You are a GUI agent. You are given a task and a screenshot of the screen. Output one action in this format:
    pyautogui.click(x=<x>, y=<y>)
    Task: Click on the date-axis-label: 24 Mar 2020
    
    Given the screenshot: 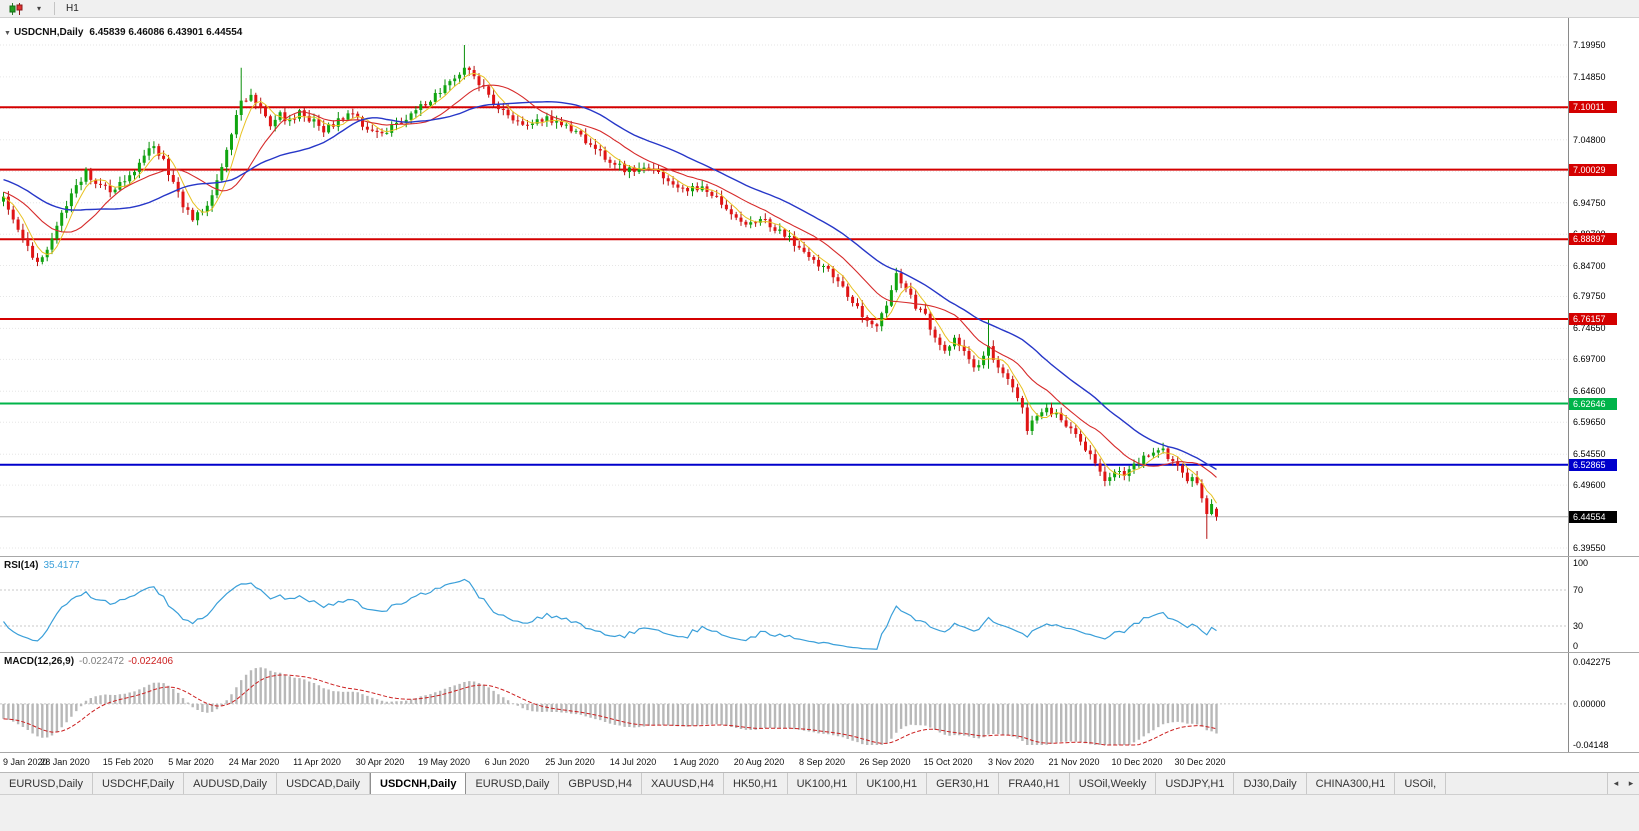 What is the action you would take?
    pyautogui.click(x=254, y=762)
    